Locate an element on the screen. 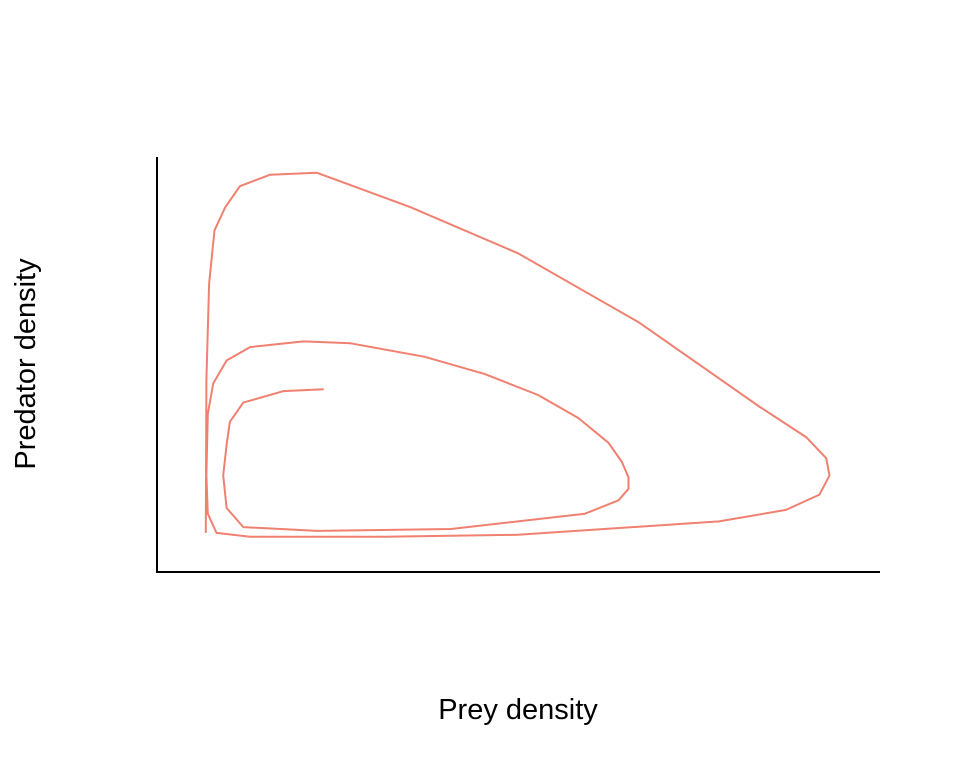  x-axis-label: Prey density is located at coordinates (518, 710).